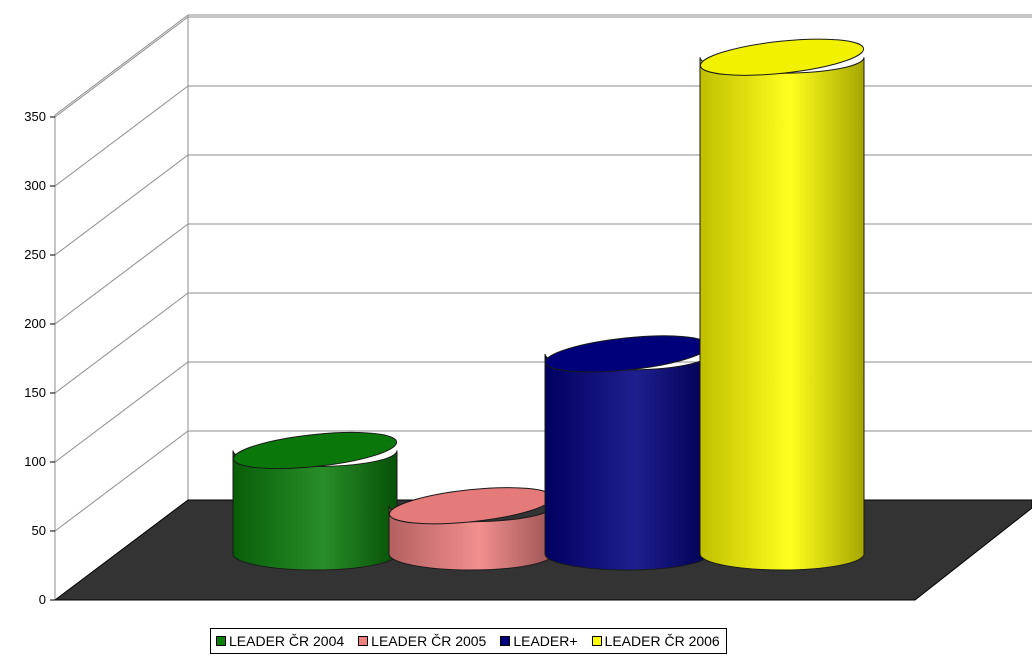 The height and width of the screenshot is (657, 1032). I want to click on y-tick-label-350: 350, so click(35, 116).